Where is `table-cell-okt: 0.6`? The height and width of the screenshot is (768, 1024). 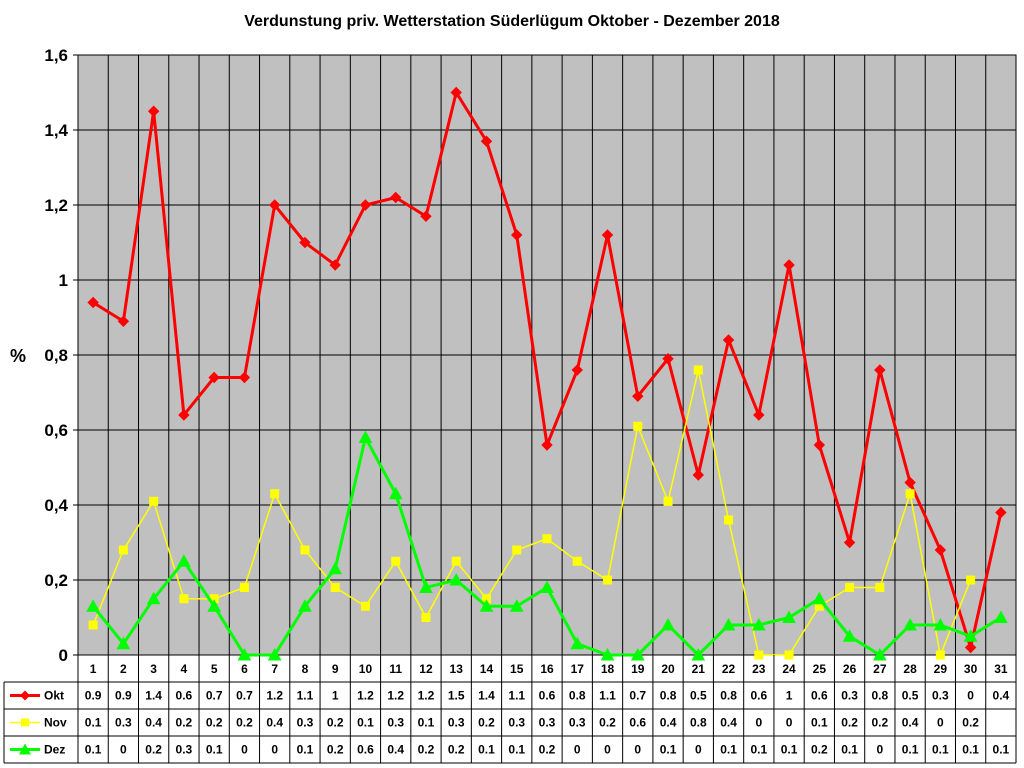
table-cell-okt: 0.6 is located at coordinates (547, 696).